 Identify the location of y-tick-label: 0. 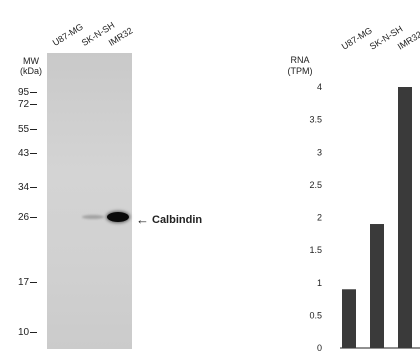
(319, 347).